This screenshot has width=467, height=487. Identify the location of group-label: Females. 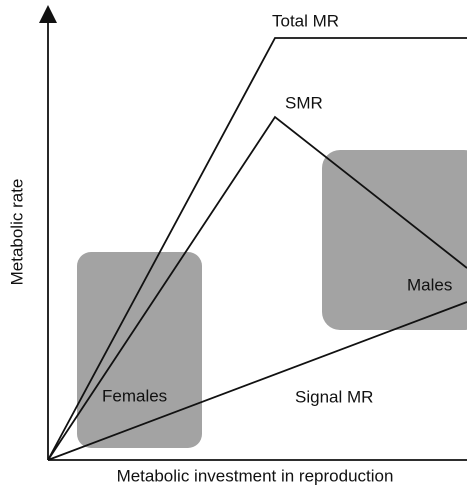
(134, 395).